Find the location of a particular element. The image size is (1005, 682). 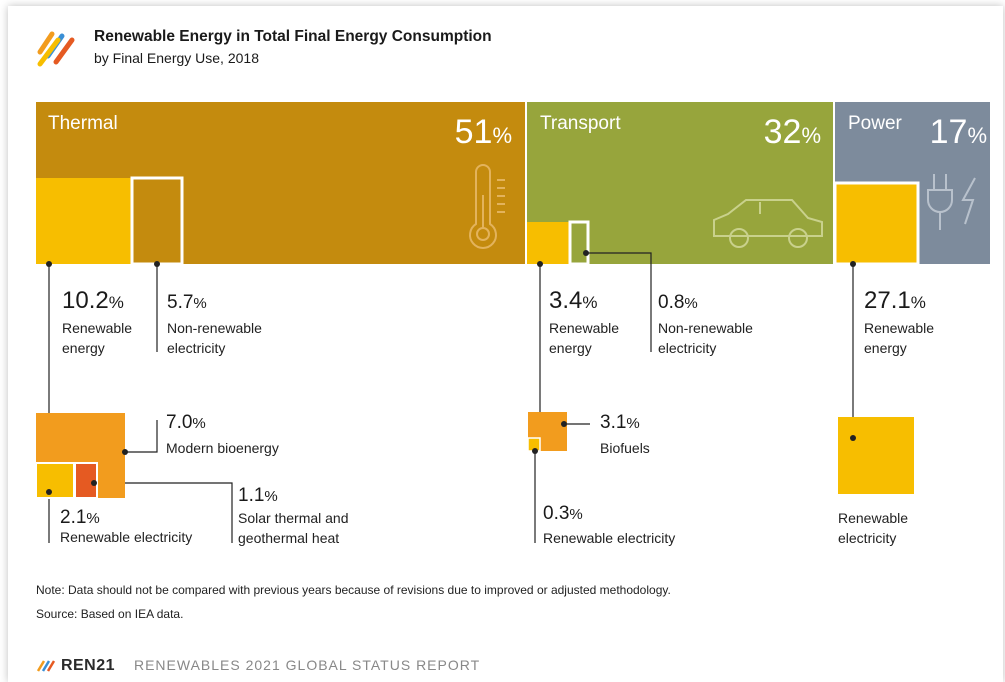

ren21-logo-icon is located at coordinates (56, 49).